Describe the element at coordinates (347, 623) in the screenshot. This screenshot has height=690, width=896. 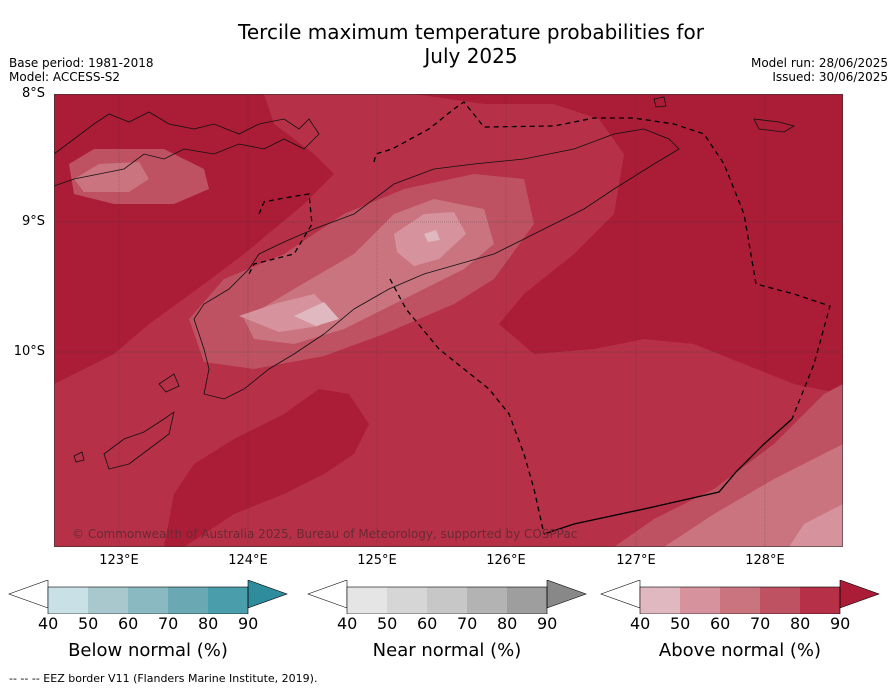
I see `colorbar-near-tick-40: 40` at that location.